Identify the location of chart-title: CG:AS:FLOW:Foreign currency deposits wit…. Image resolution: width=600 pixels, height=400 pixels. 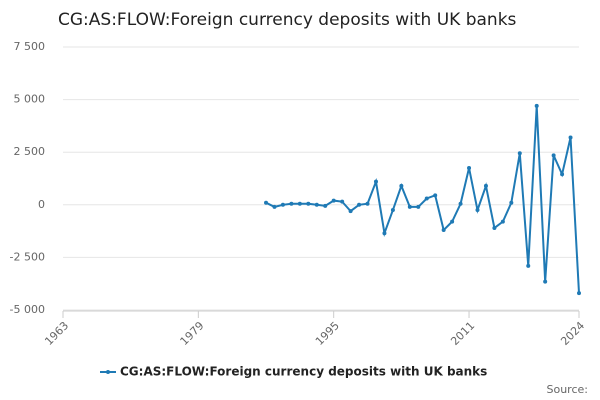
(287, 20).